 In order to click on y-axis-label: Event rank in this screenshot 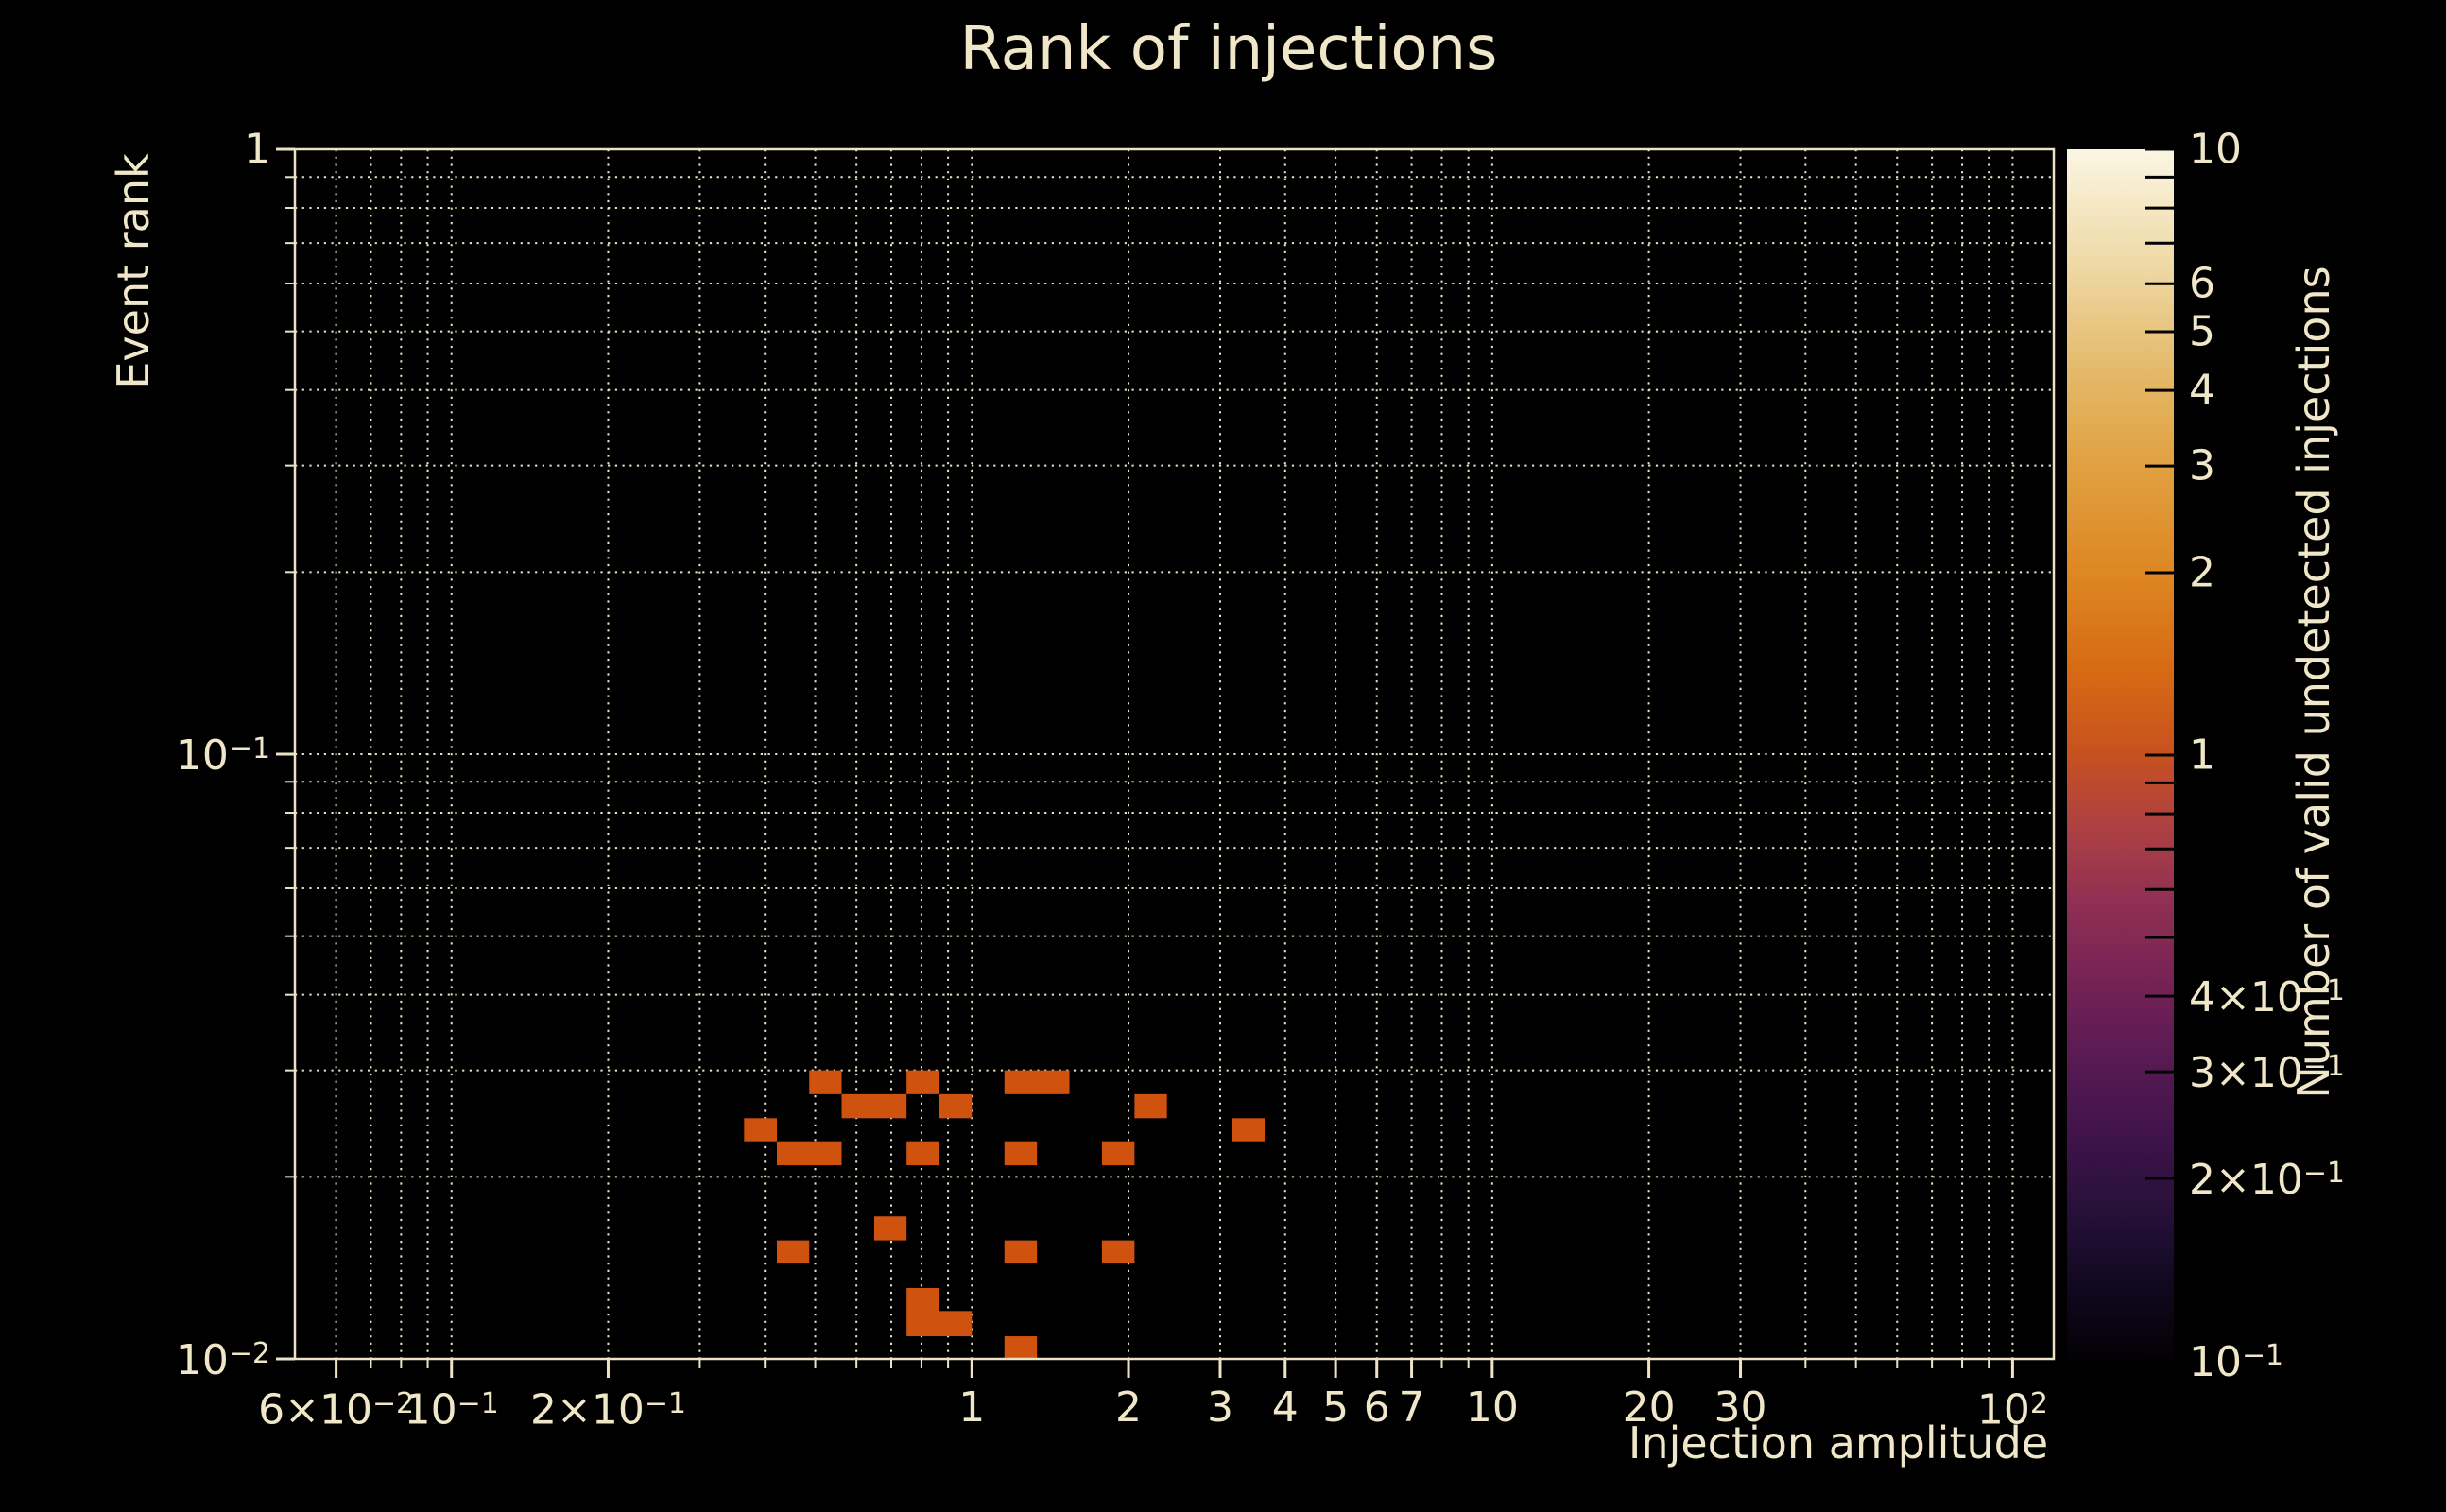, I will do `click(133, 271)`.